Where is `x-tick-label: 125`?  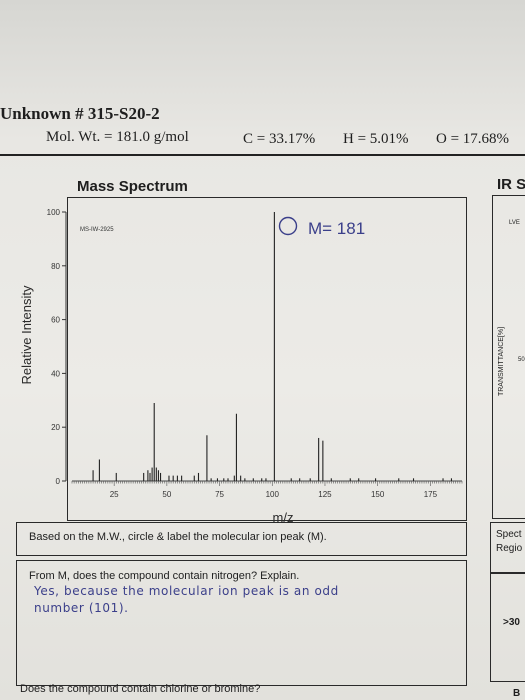 x-tick-label: 125 is located at coordinates (325, 494).